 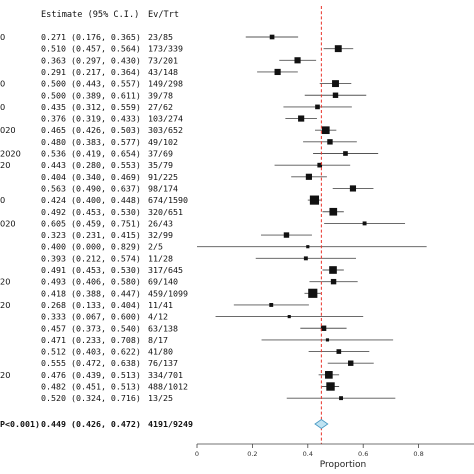 What do you see at coordinates (91, 375) in the screenshot?
I see `row-estimate-text: 0.476 (0.439, 0.513)` at bounding box center [91, 375].